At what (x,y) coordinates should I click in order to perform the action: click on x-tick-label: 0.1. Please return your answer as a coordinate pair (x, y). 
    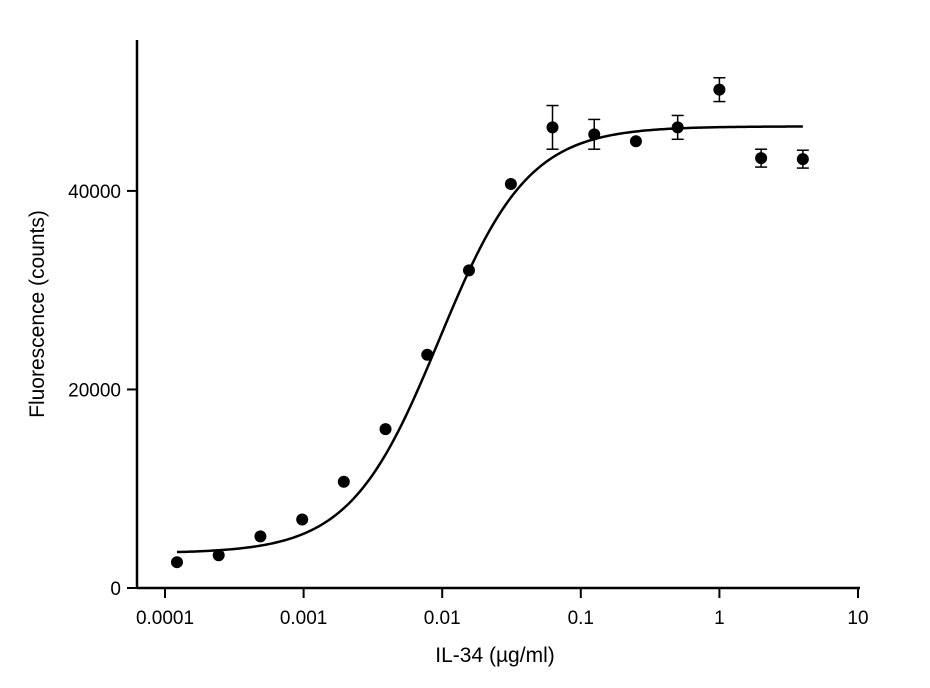
    Looking at the image, I should click on (581, 618).